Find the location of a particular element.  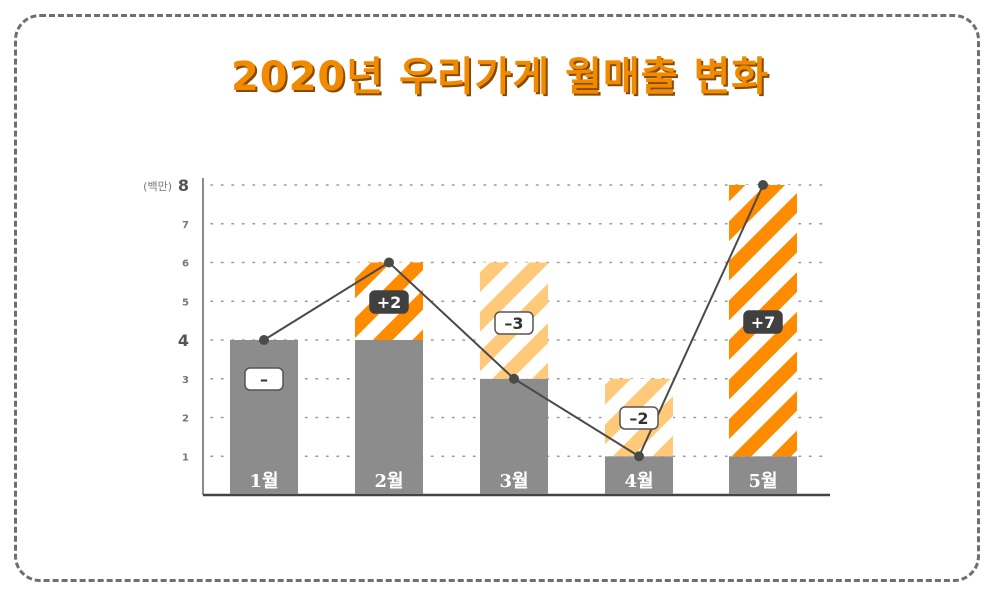

change-badge-label: –2 is located at coordinates (638, 418).